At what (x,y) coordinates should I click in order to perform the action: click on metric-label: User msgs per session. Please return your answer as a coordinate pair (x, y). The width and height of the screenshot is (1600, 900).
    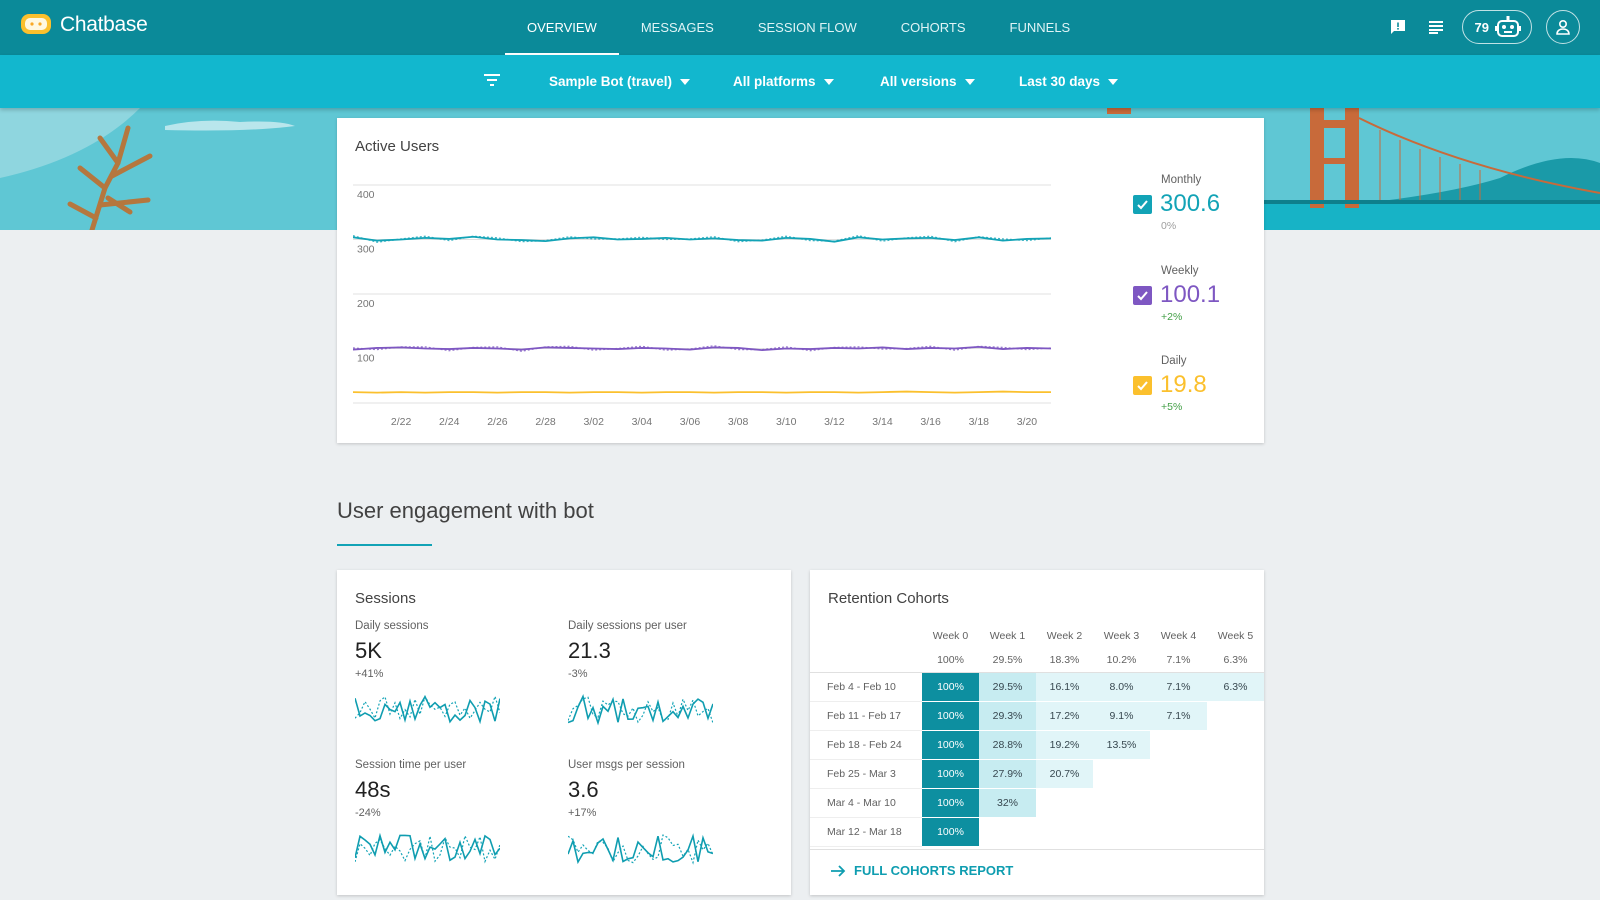
    Looking at the image, I should click on (626, 765).